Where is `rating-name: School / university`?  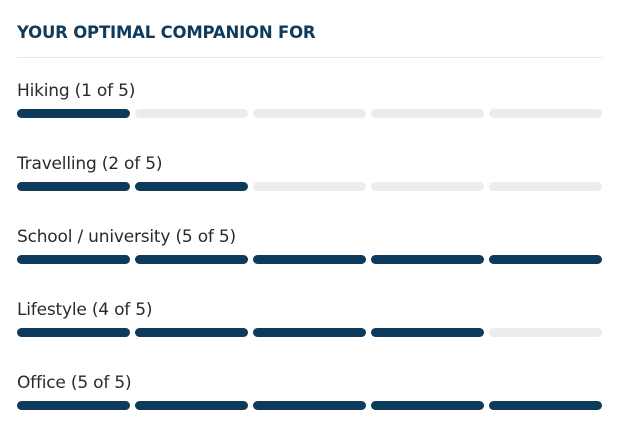
rating-name: School / university is located at coordinates (94, 237).